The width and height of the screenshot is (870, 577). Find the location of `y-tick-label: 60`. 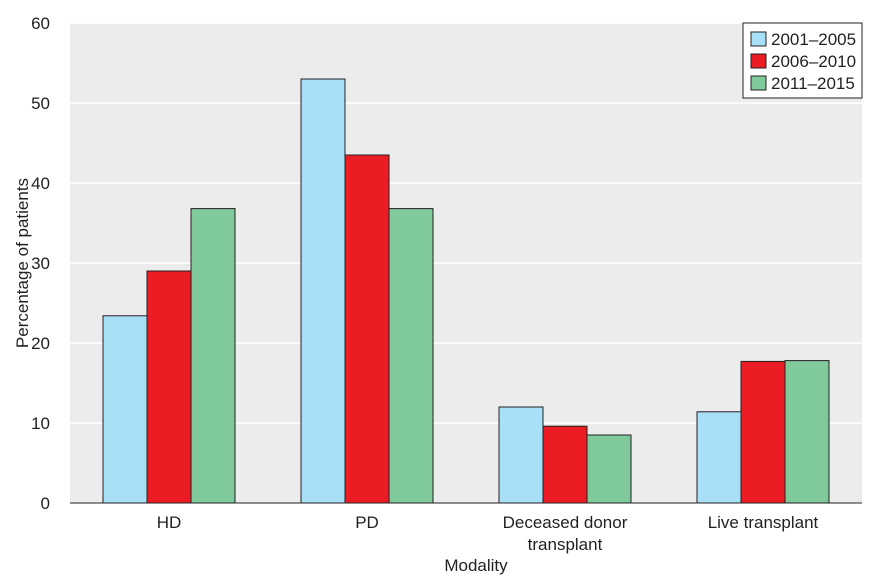

y-tick-label: 60 is located at coordinates (40, 23).